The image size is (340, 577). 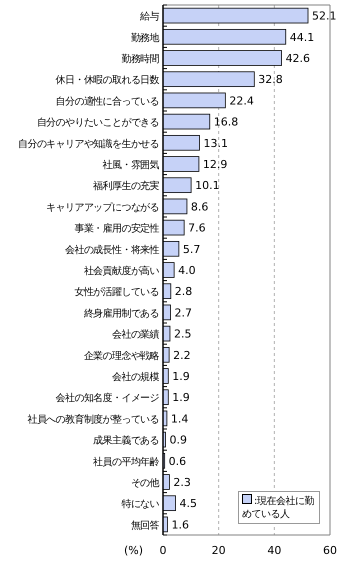 I want to click on y-tick-label: 会社の業績, so click(x=136, y=334).